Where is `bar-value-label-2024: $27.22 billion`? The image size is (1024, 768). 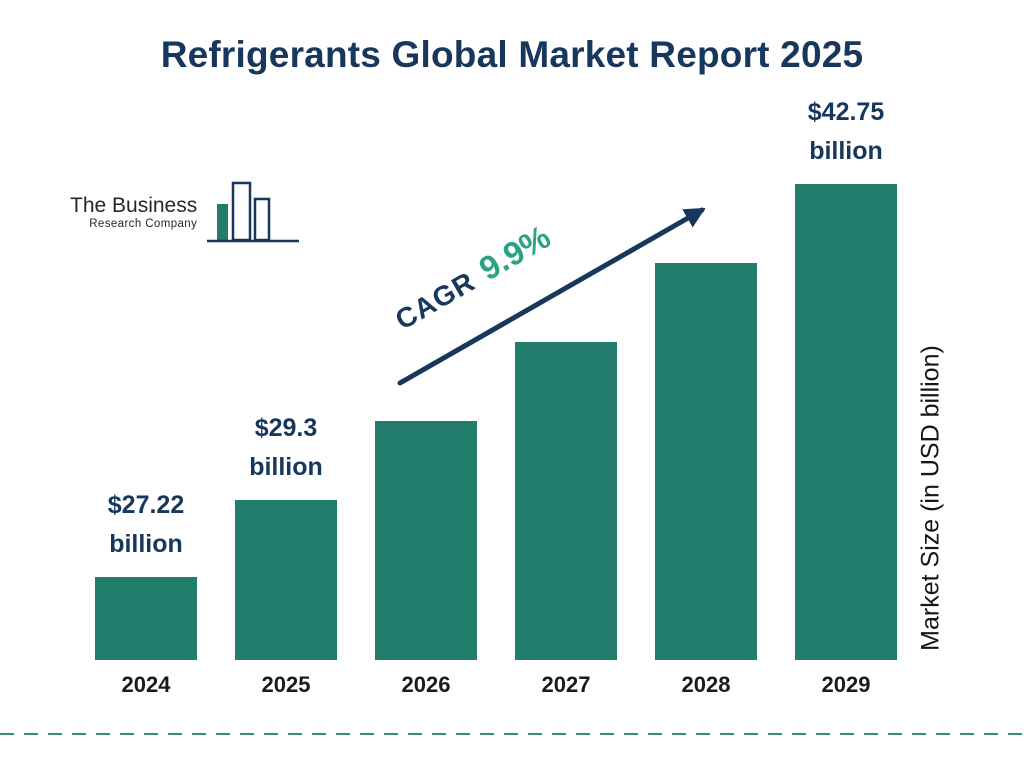 bar-value-label-2024: $27.22 billion is located at coordinates (146, 524).